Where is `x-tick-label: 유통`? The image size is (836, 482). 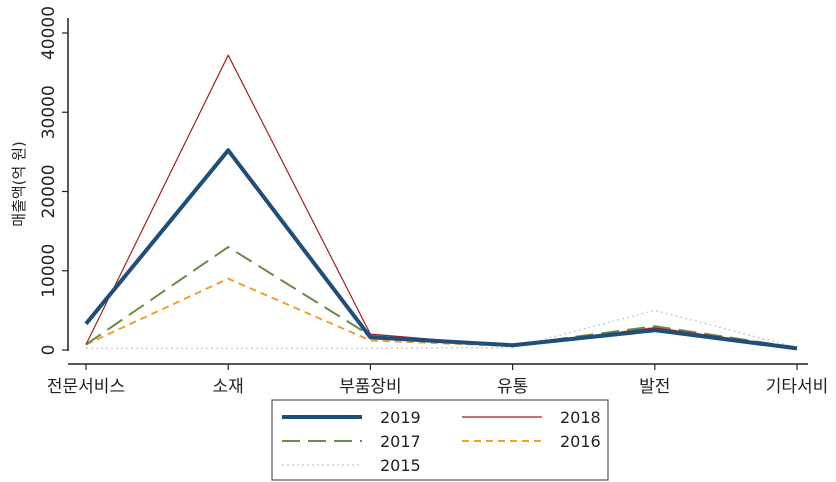
x-tick-label: 유통 is located at coordinates (512, 387).